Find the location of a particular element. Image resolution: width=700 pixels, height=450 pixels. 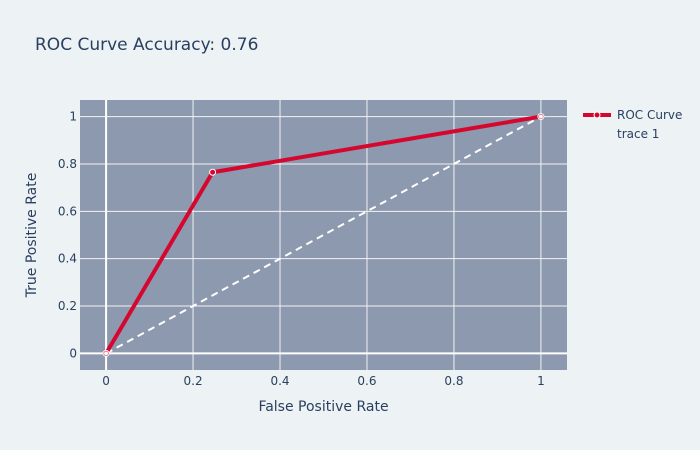

y-tick-label: 0.8 is located at coordinates (67, 164).